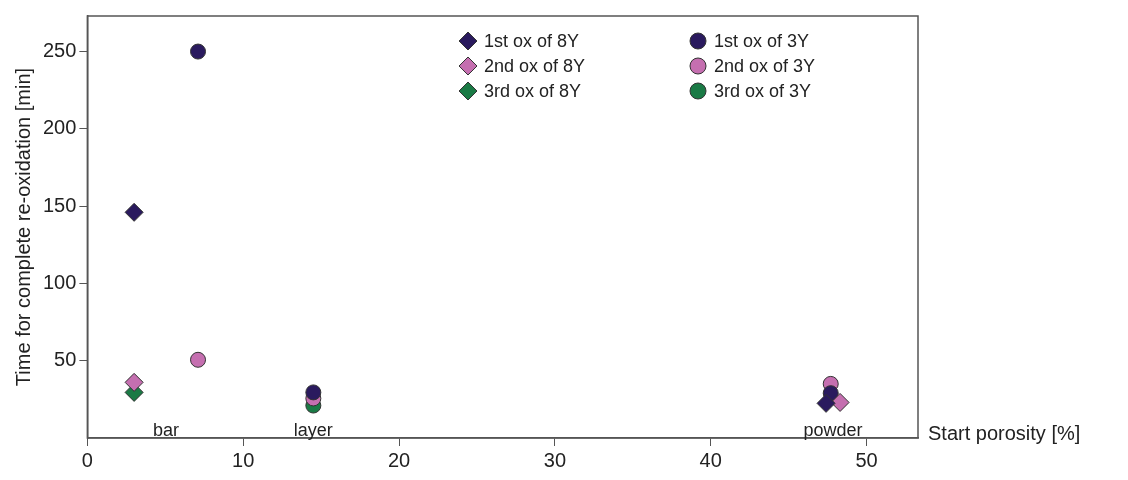  What do you see at coordinates (833, 430) in the screenshot?
I see `annotation: powder` at bounding box center [833, 430].